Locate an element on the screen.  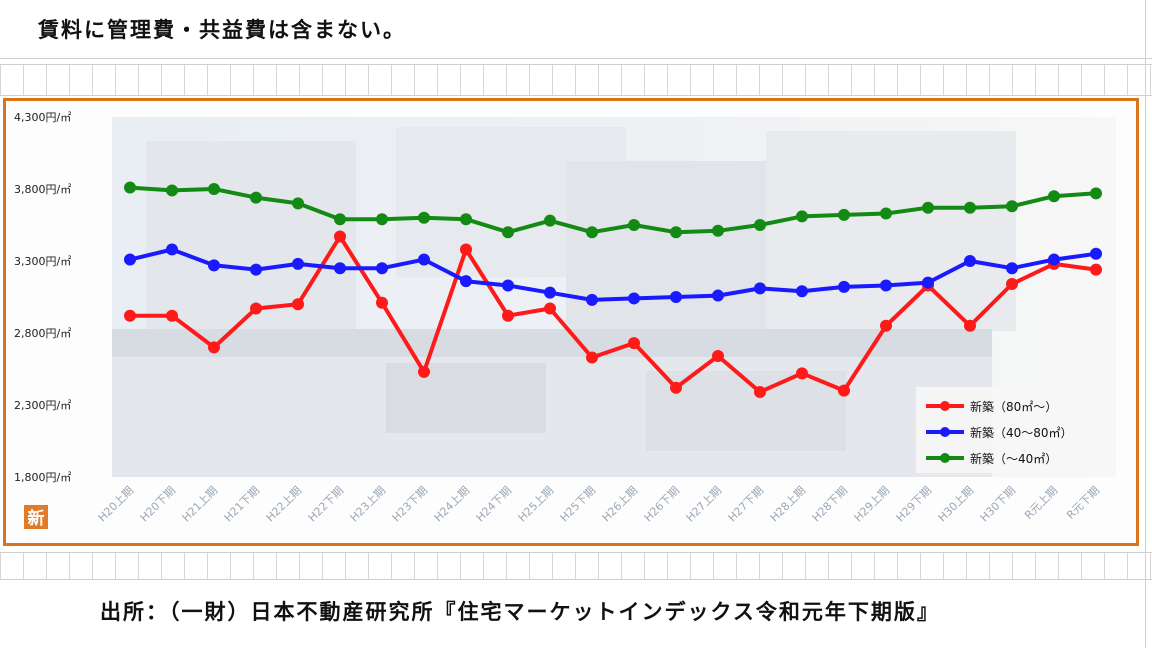
x-tick-label: H28下期 is located at coordinates (830, 504).